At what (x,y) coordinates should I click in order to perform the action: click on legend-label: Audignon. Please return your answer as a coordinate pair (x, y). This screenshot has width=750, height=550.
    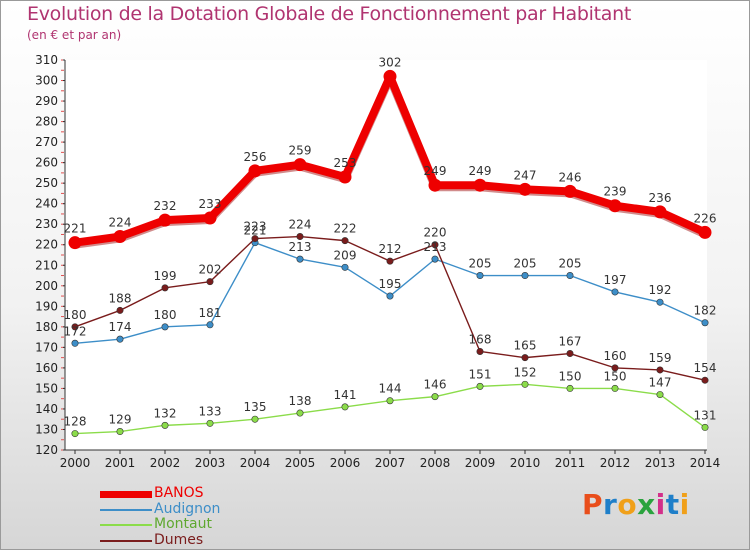
    Looking at the image, I should click on (187, 508).